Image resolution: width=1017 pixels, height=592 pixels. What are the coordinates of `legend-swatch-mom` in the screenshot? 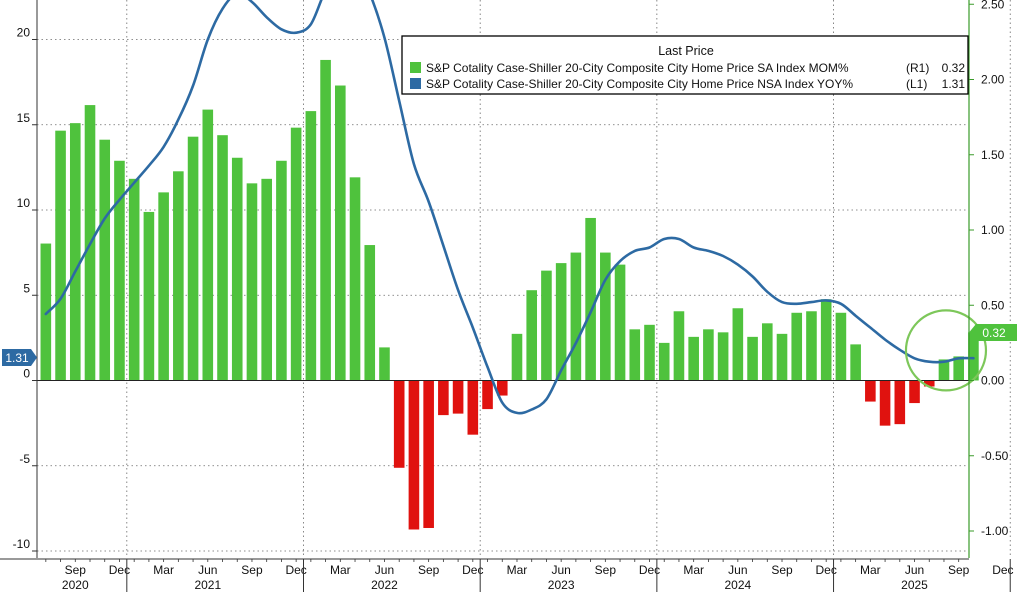 It's located at (415, 67).